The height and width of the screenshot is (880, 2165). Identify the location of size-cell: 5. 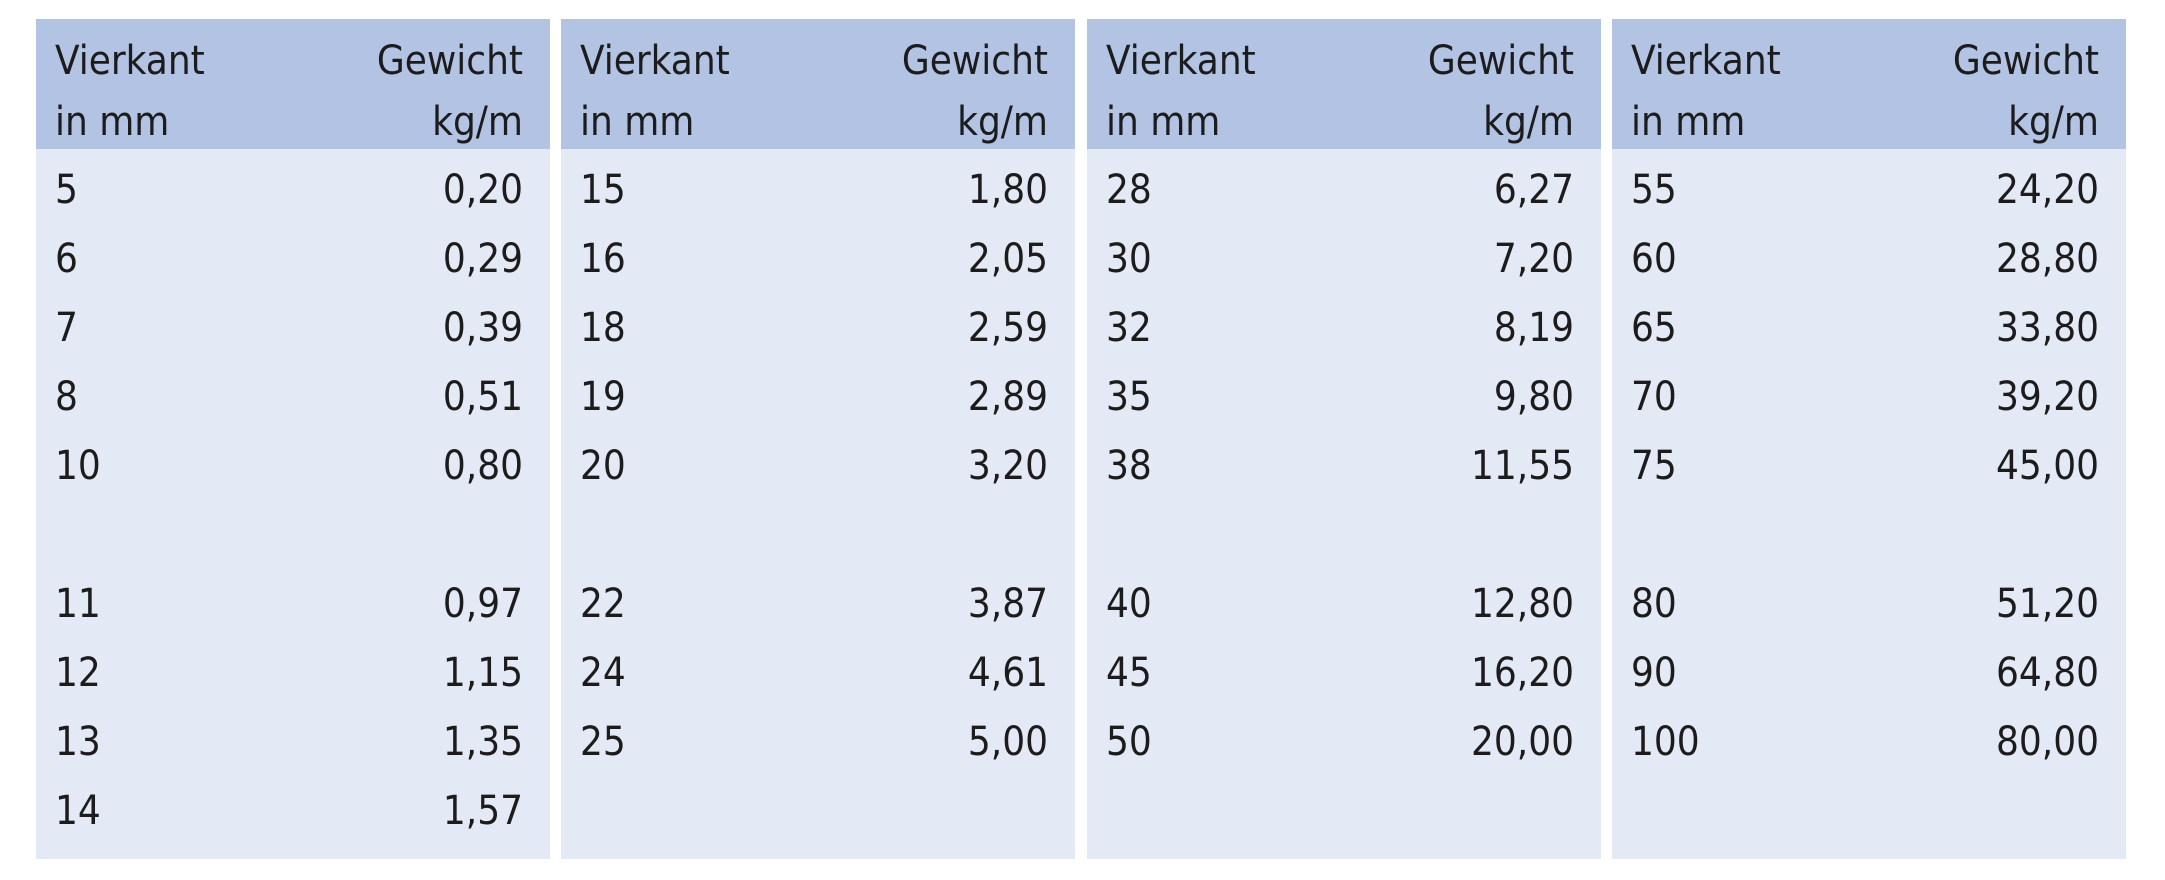
(66, 190).